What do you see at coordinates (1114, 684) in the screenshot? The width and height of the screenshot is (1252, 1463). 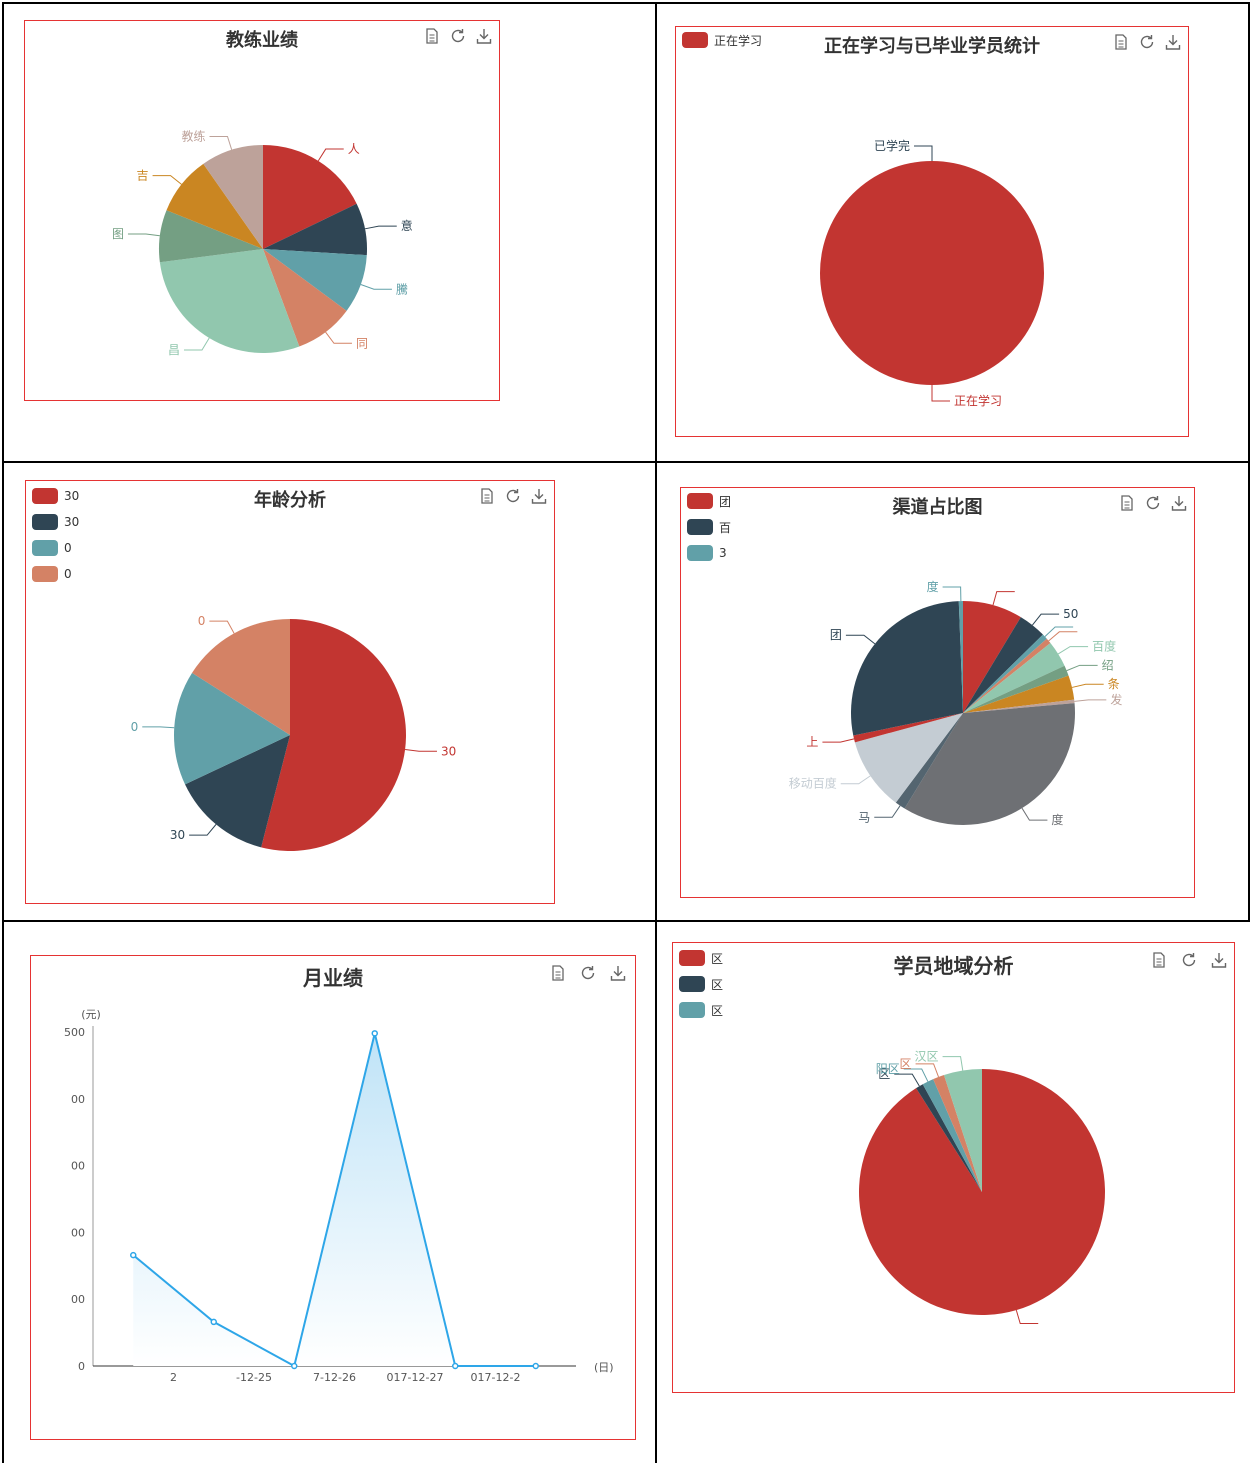 I see `pie-label: 条` at bounding box center [1114, 684].